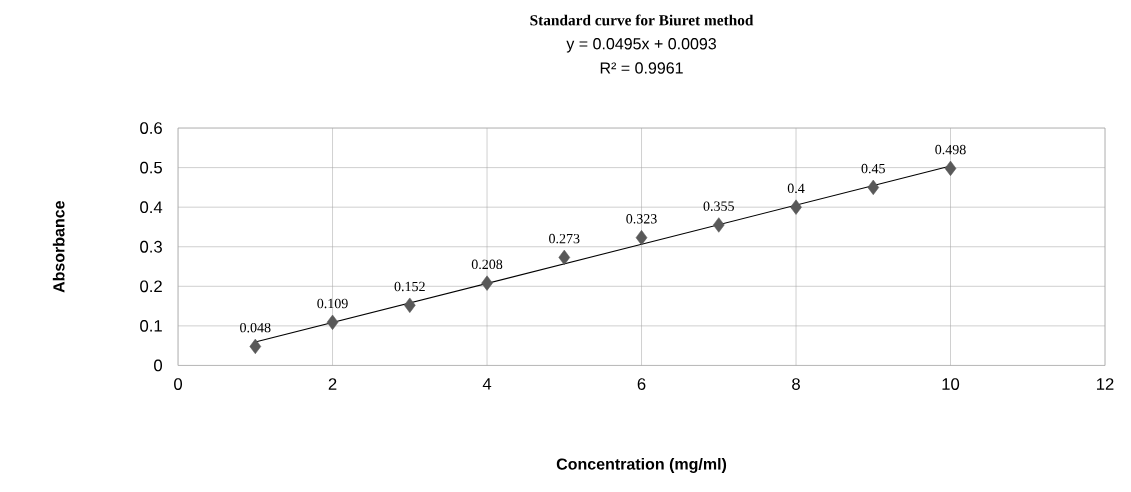 The image size is (1131, 492). What do you see at coordinates (642, 20) in the screenshot?
I see `chart-title: Standard curve for Biuret method` at bounding box center [642, 20].